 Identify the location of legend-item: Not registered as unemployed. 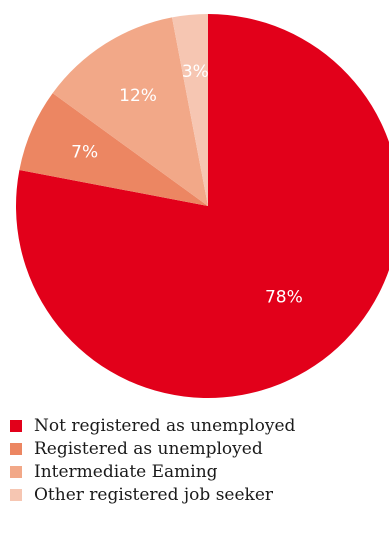
(152, 425).